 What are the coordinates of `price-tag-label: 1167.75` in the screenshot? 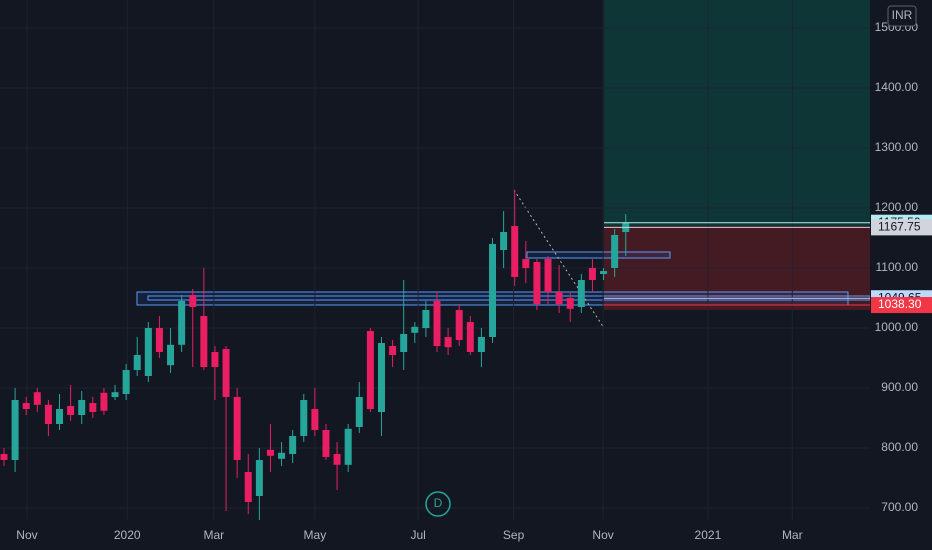 It's located at (899, 227).